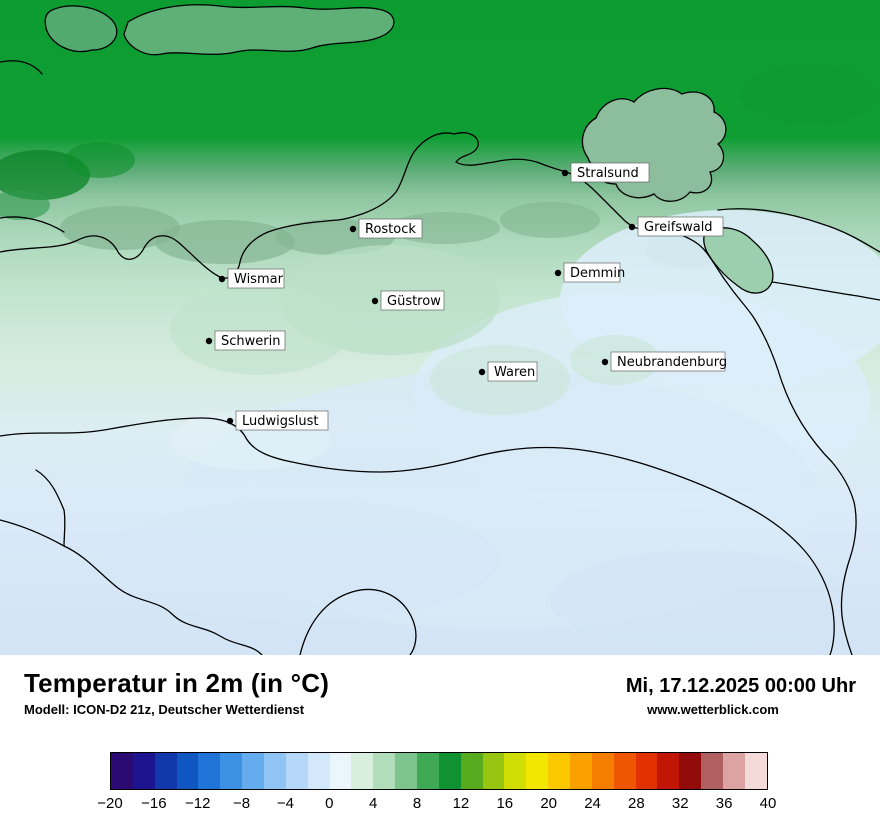 The width and height of the screenshot is (880, 830). I want to click on city-label: Wismar, so click(259, 279).